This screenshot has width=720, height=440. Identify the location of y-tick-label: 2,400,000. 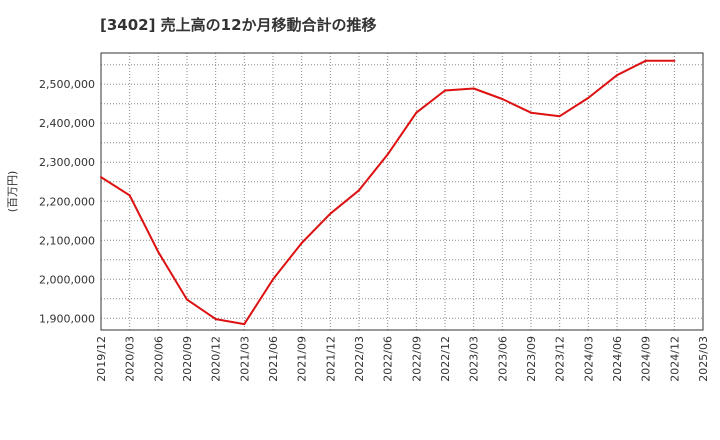
(67, 123).